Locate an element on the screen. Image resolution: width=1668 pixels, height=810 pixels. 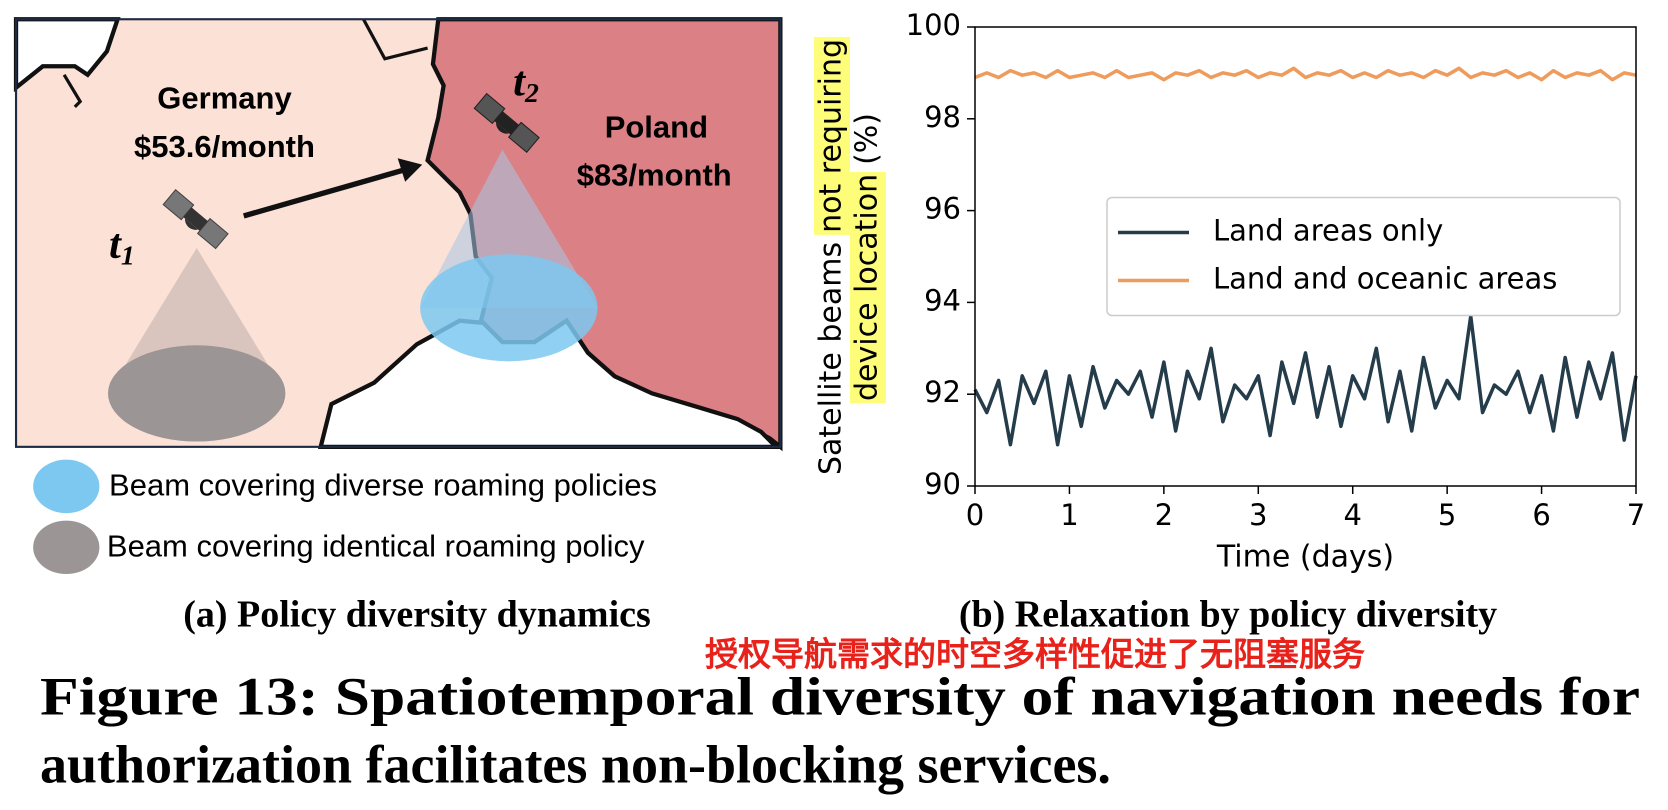
x-tick-label: 4 is located at coordinates (1352, 515).